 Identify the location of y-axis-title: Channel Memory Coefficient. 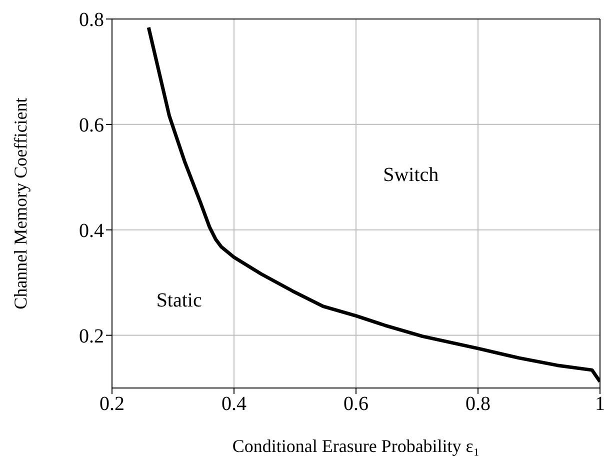
(20, 204).